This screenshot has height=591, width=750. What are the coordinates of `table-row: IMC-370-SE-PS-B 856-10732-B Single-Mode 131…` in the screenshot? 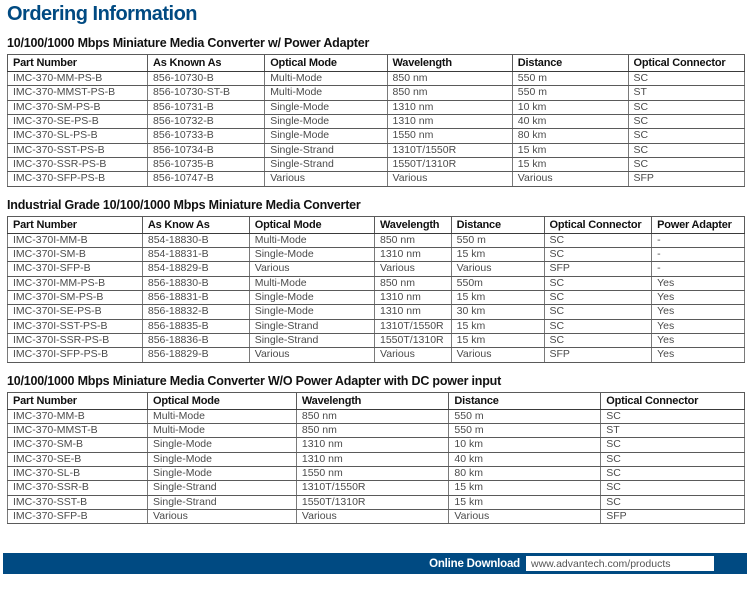 It's located at (375, 121).